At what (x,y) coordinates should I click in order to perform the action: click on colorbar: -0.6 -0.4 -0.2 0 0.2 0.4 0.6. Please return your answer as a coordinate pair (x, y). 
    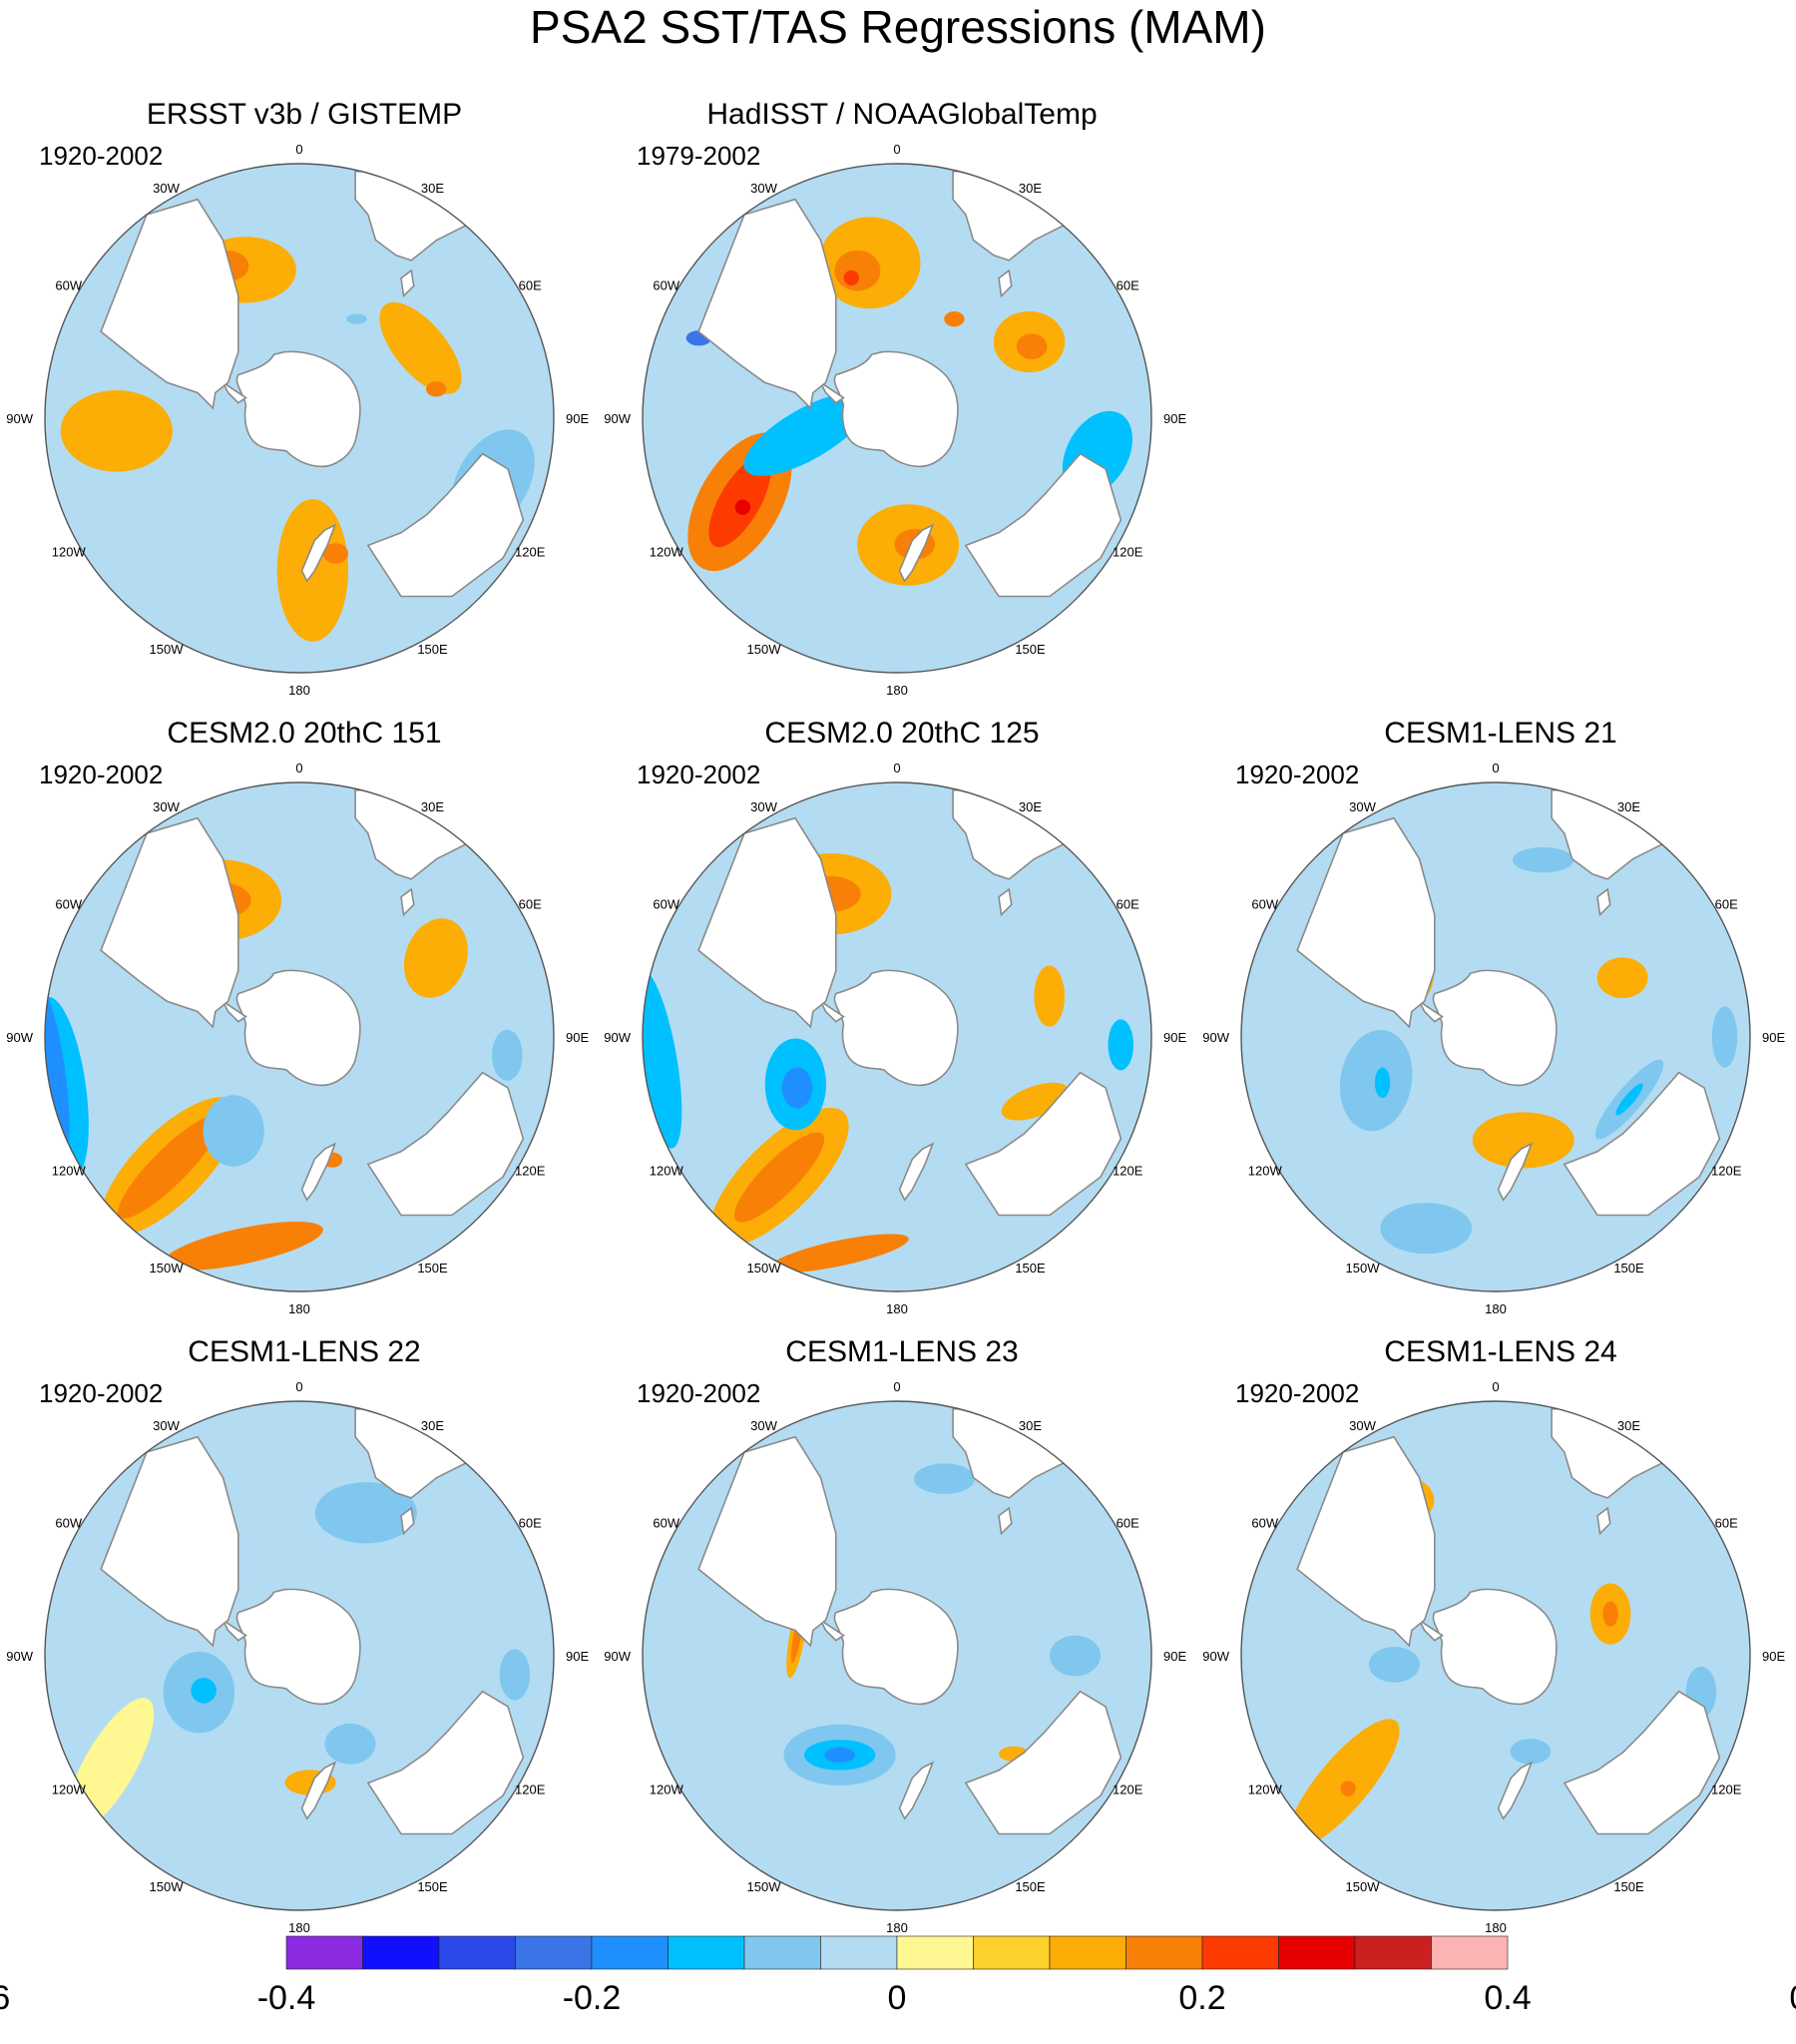
    Looking at the image, I should click on (898, 1976).